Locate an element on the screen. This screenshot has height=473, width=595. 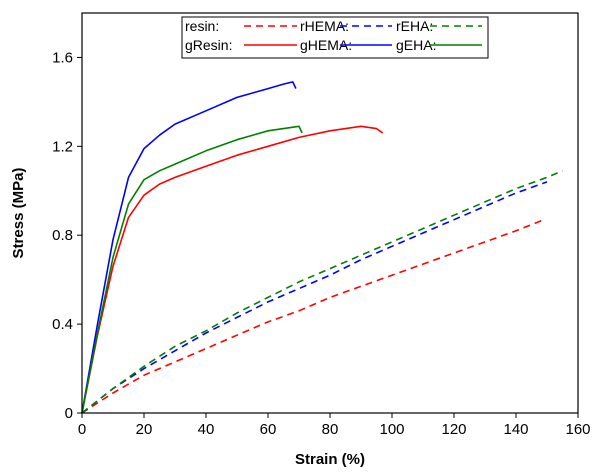
x-tick-label: 40 is located at coordinates (206, 429).